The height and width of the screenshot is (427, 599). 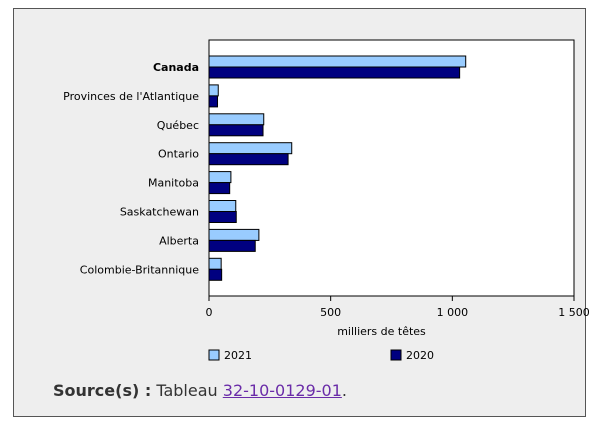 What do you see at coordinates (178, 125) in the screenshot?
I see `category-label: Québec` at bounding box center [178, 125].